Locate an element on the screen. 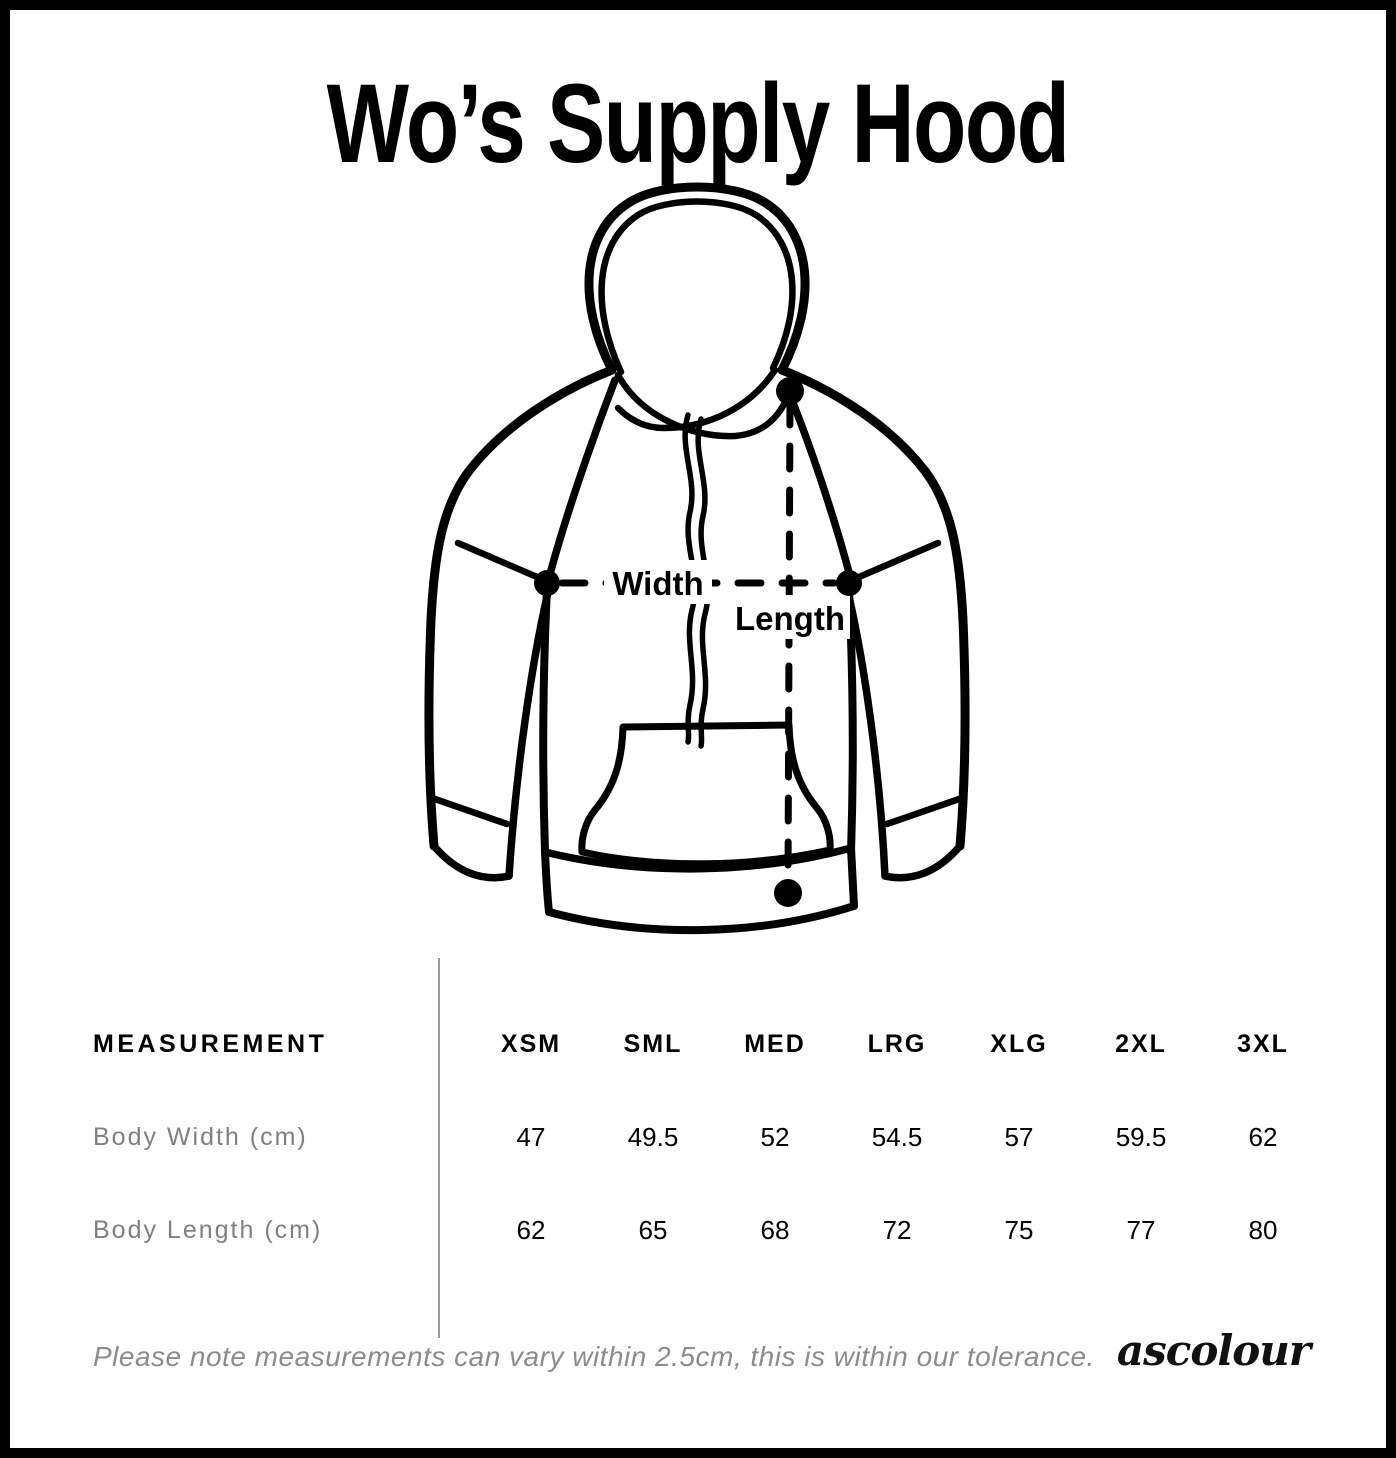  body-length-xsm: 62 is located at coordinates (531, 1230).